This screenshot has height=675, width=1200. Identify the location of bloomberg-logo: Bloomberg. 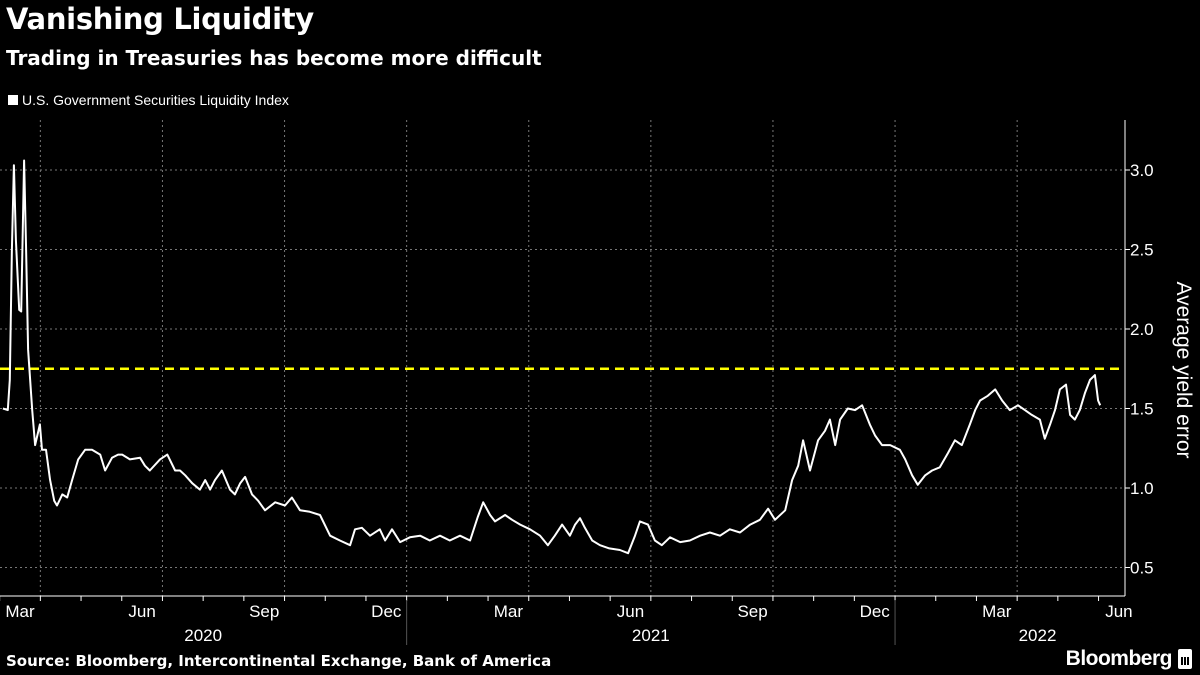
(1129, 659).